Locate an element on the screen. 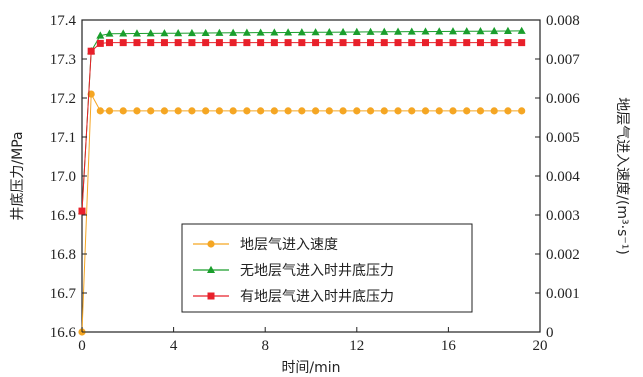  y-left-tick-label: 16.9 is located at coordinates (63, 216).